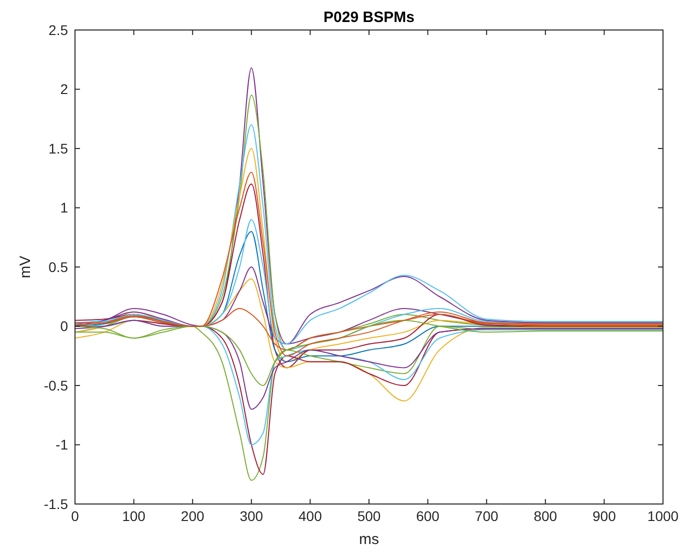  Describe the element at coordinates (134, 516) in the screenshot. I see `x-tick-label: 100` at that location.